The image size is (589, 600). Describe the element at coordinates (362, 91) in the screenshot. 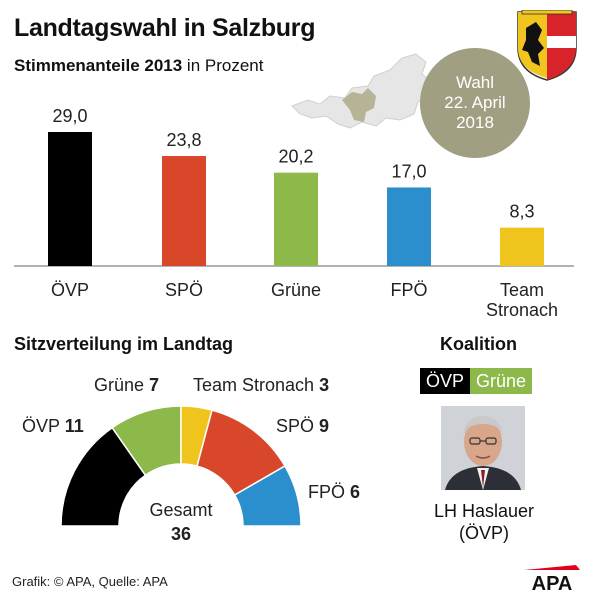

I see `austria-map-icon` at that location.